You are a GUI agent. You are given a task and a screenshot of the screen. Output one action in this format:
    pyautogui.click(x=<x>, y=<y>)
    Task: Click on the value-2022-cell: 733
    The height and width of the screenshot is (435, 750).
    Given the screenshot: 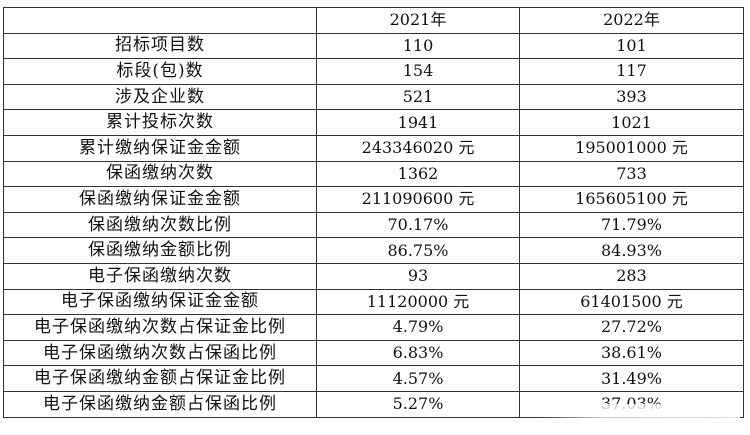 What is the action you would take?
    pyautogui.click(x=631, y=174)
    